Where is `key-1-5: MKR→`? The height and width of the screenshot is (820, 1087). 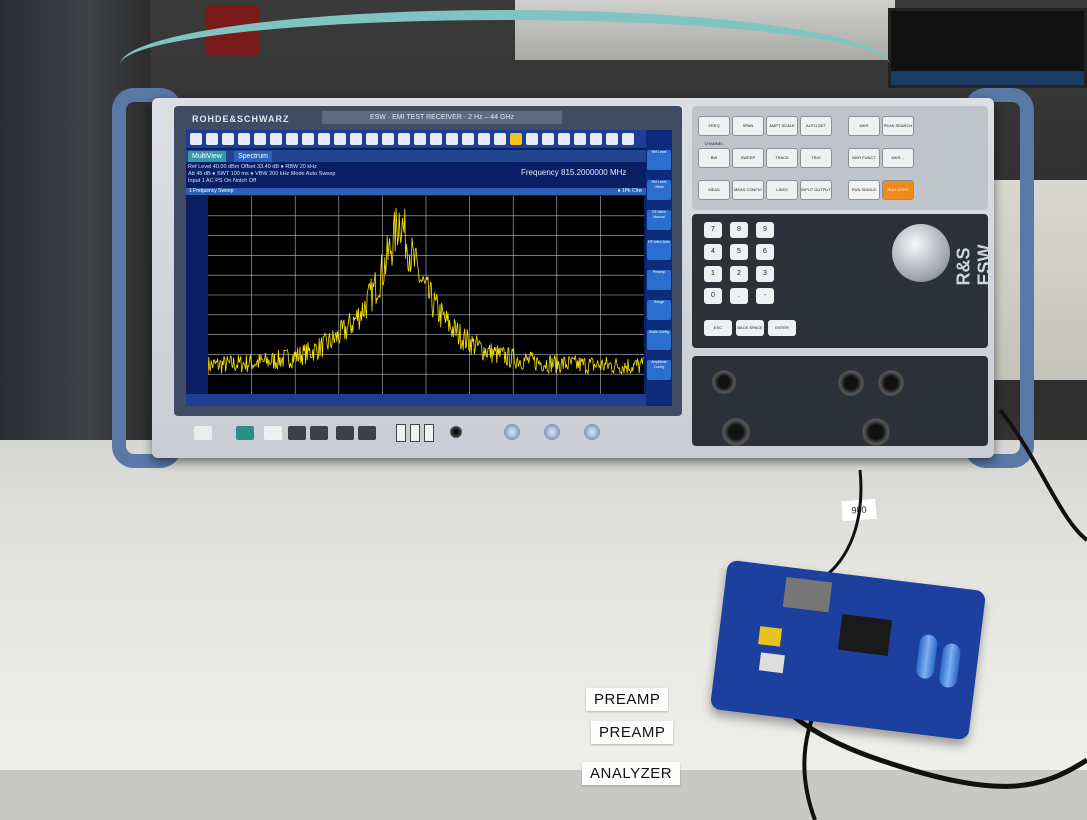
key-1-5: MKR→ is located at coordinates (898, 158).